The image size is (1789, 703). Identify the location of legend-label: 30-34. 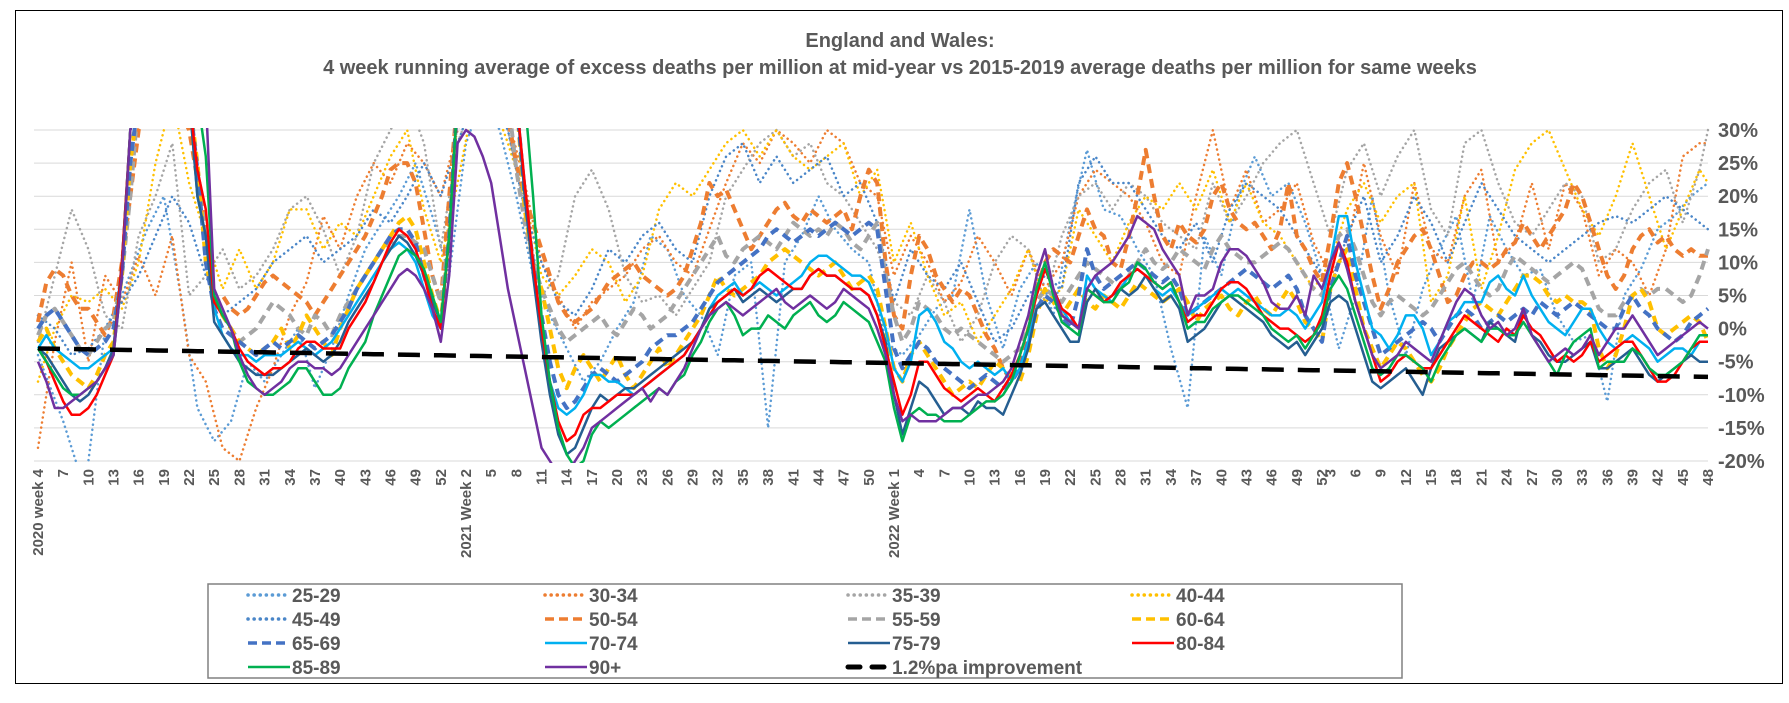
(613, 596).